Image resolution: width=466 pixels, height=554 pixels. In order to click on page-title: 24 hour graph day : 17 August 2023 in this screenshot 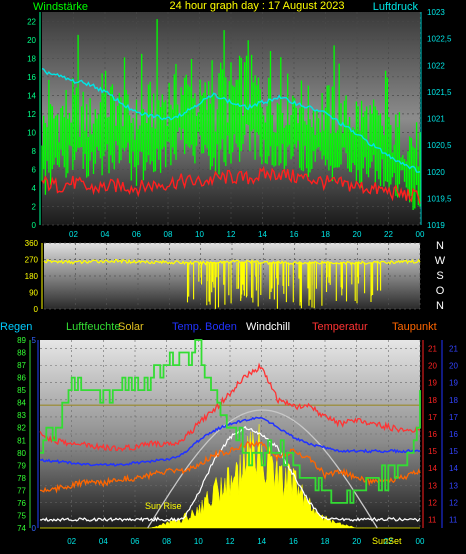, I will do `click(257, 6)`.